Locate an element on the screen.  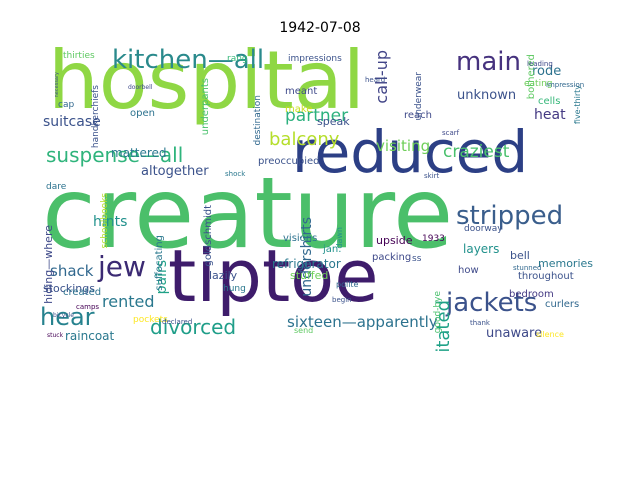
word-27: suitcase is located at coordinates (72, 122).